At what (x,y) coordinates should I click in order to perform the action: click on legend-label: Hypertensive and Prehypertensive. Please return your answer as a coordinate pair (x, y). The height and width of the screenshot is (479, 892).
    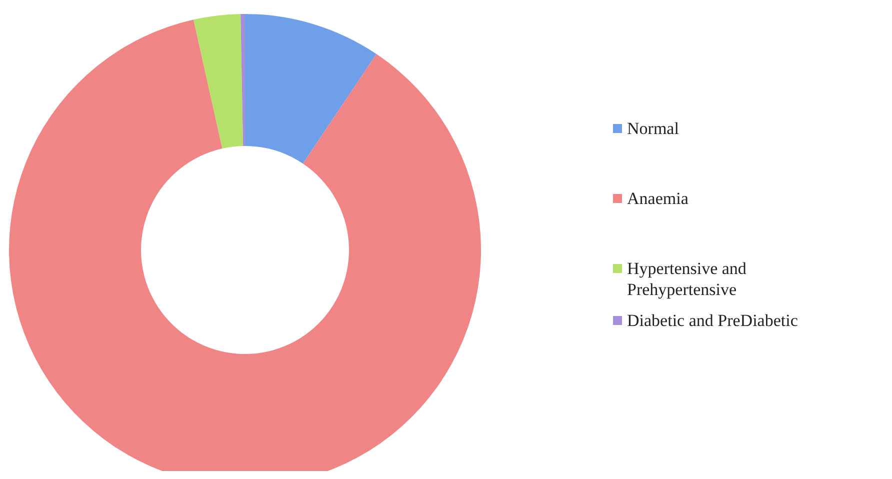
    Looking at the image, I should click on (687, 279).